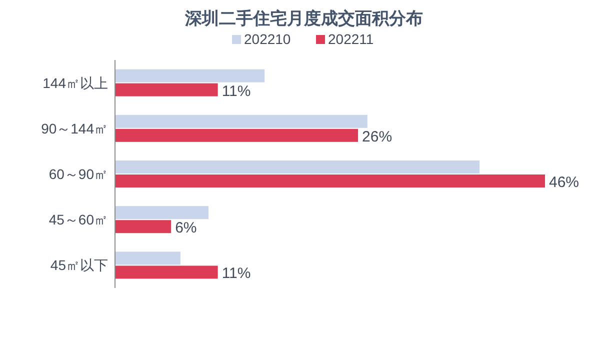 The width and height of the screenshot is (608, 338). What do you see at coordinates (267, 39) in the screenshot?
I see `legend-label: 202210` at bounding box center [267, 39].